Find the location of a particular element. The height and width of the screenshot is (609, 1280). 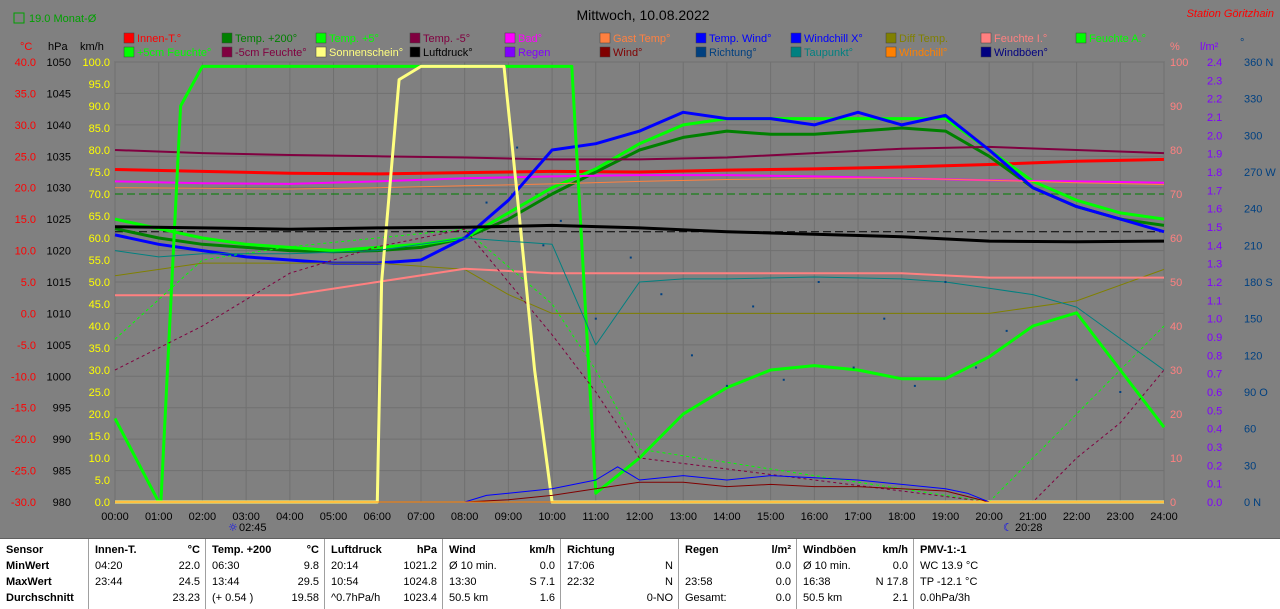

stat-time: WC 13.9 °C is located at coordinates (949, 566).